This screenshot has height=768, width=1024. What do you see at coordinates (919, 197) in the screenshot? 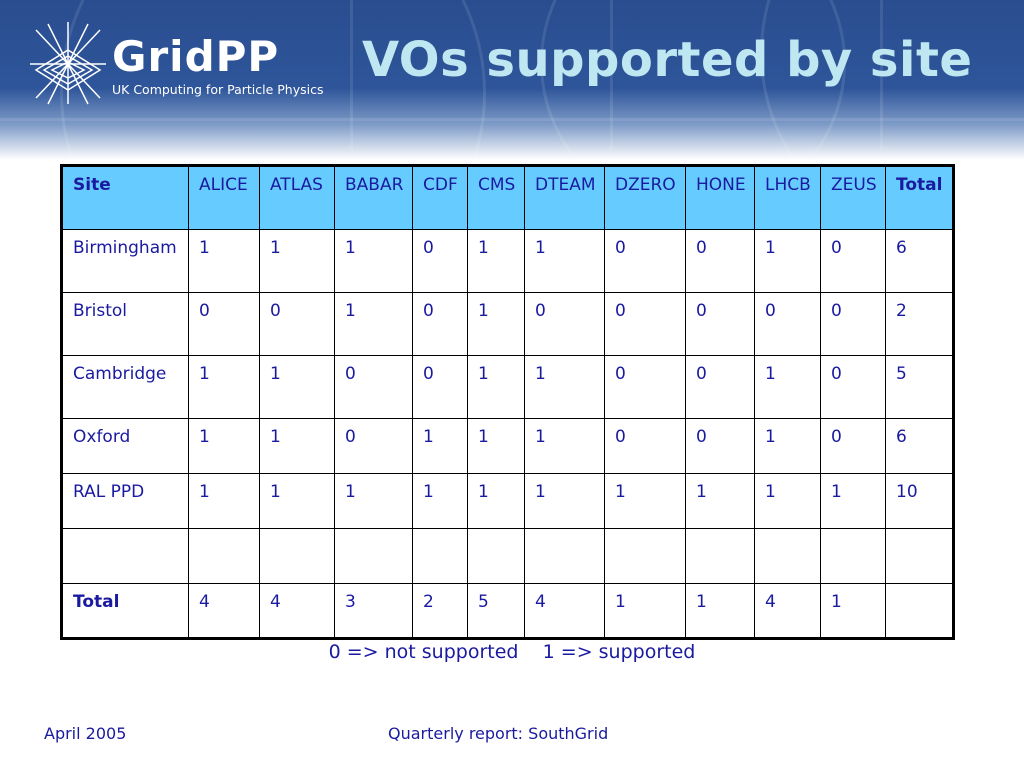
I see `column-header: Total` at bounding box center [919, 197].